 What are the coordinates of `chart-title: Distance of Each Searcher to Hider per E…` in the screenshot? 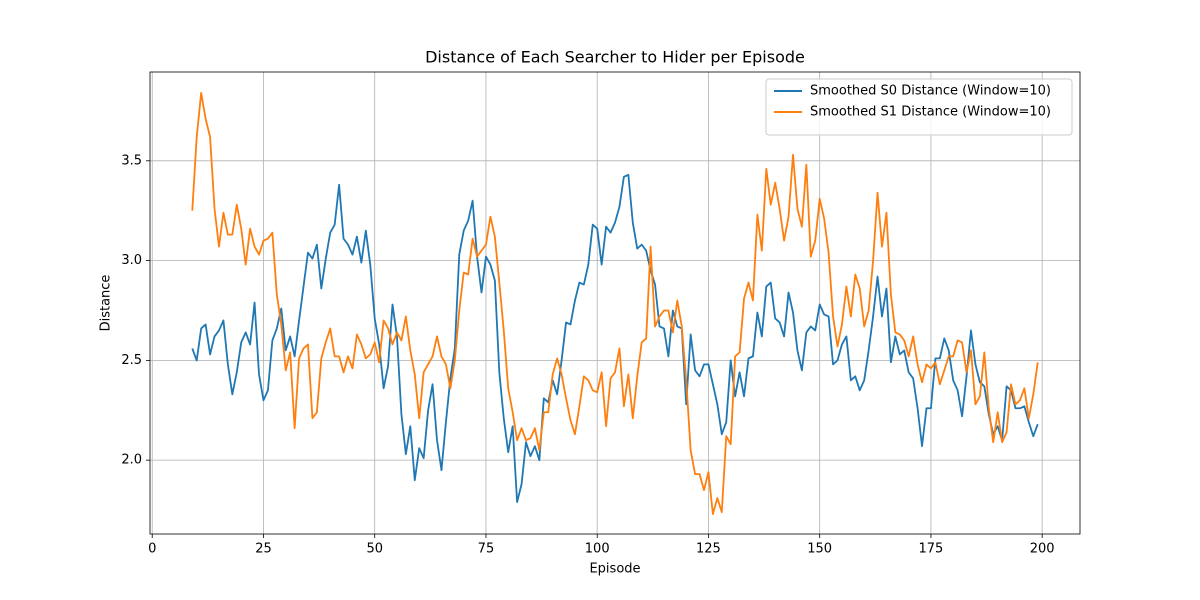 It's located at (615, 57).